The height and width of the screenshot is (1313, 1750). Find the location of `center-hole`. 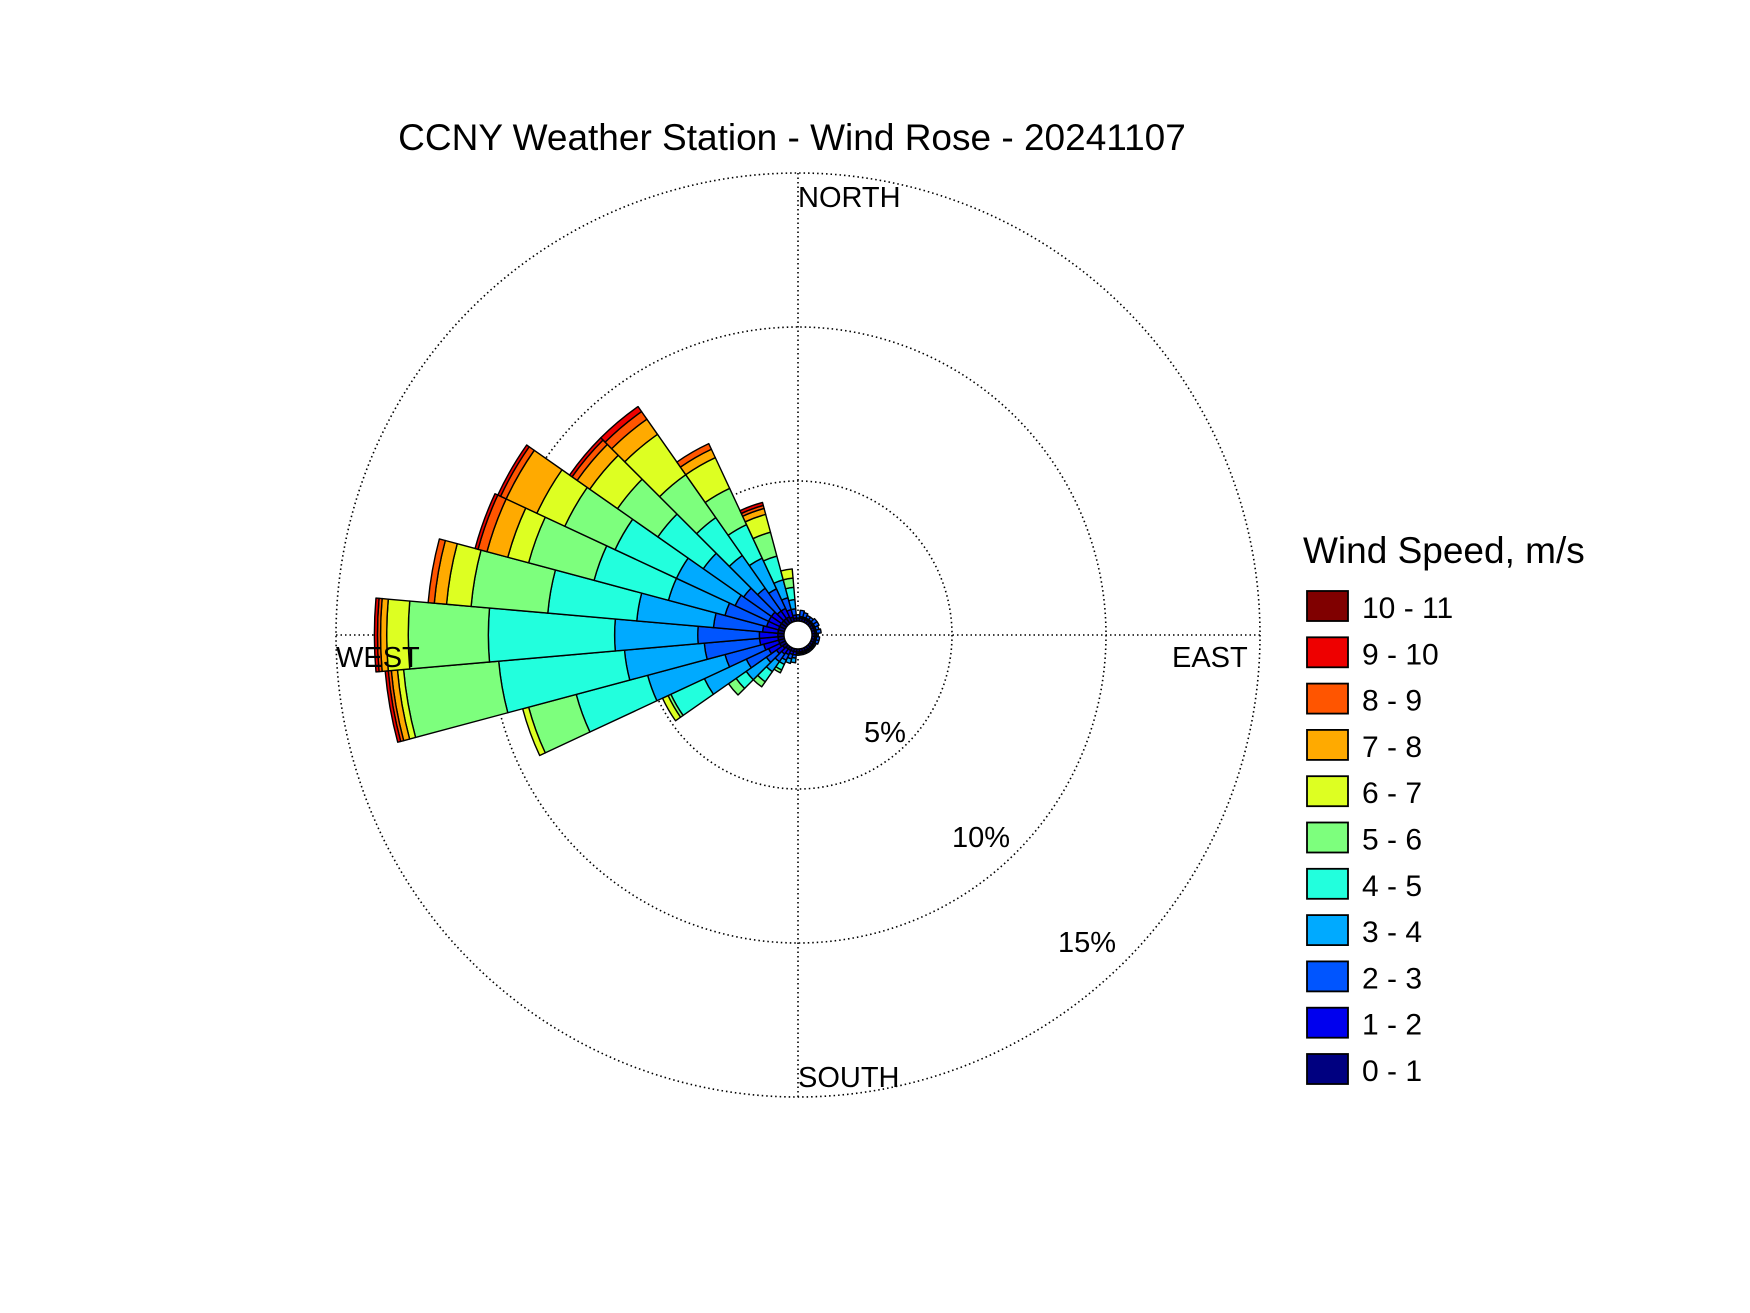

center-hole is located at coordinates (798, 635).